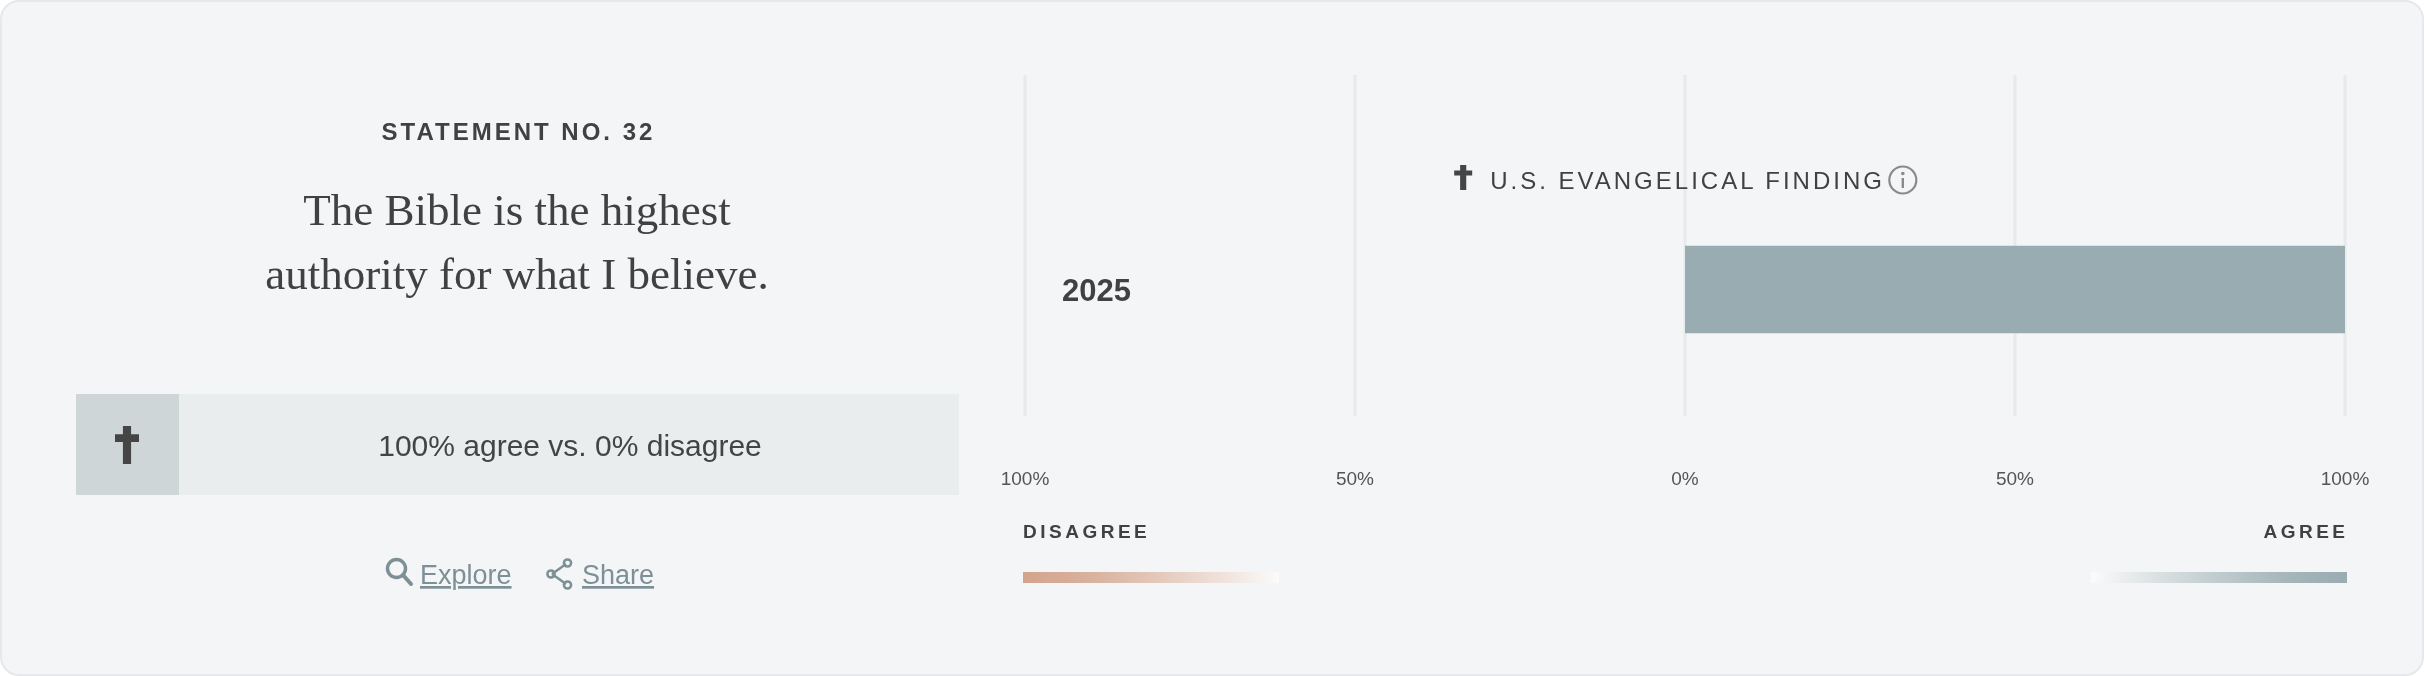 The width and height of the screenshot is (2424, 676). Describe the element at coordinates (2306, 531) in the screenshot. I see `text: AGREE` at that location.